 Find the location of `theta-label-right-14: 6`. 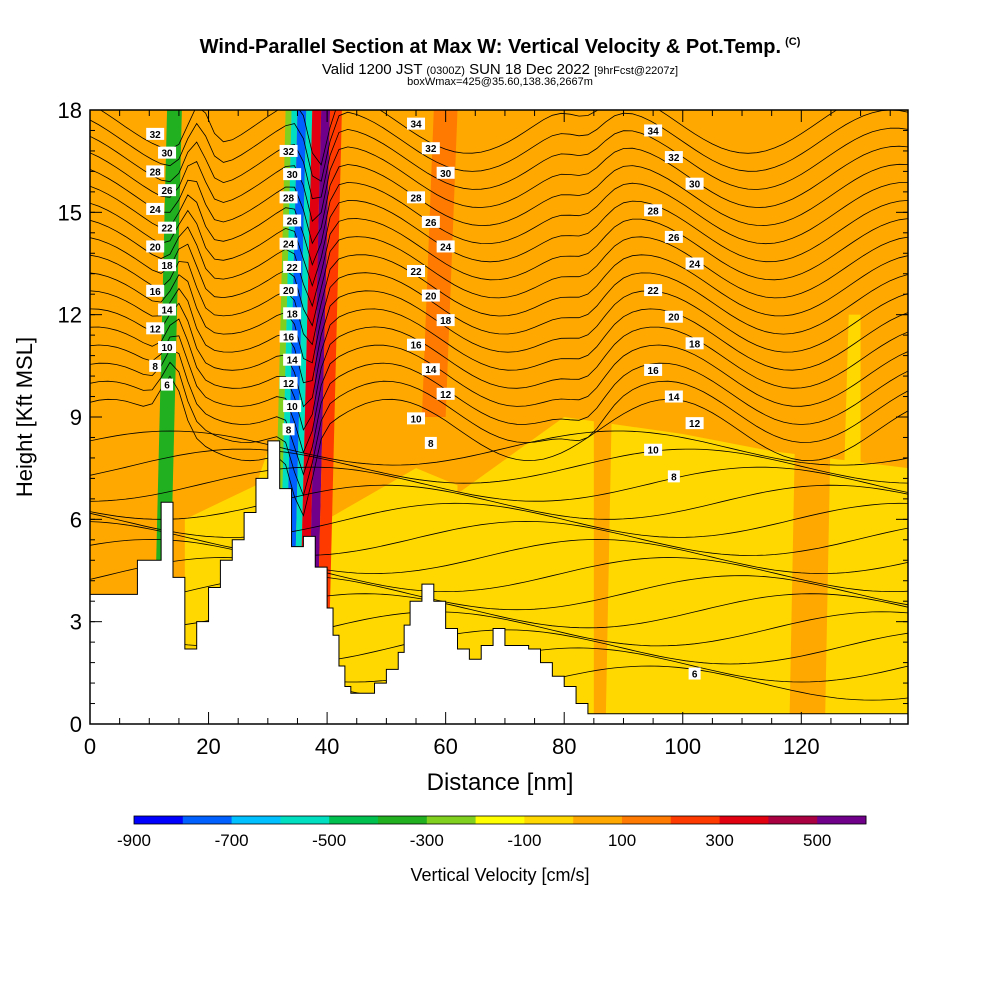

theta-label-right-14: 6 is located at coordinates (694, 674).